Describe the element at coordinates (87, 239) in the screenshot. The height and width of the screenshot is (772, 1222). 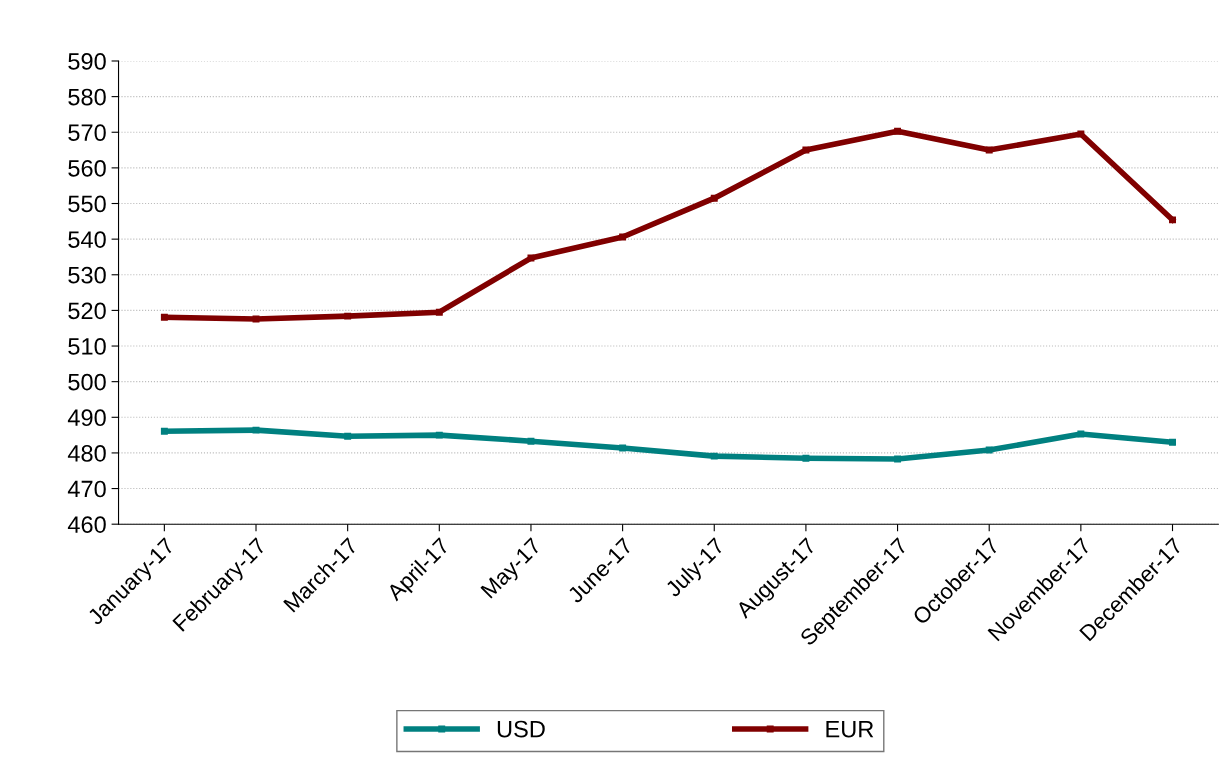
I see `y-tick-label: 540` at that location.